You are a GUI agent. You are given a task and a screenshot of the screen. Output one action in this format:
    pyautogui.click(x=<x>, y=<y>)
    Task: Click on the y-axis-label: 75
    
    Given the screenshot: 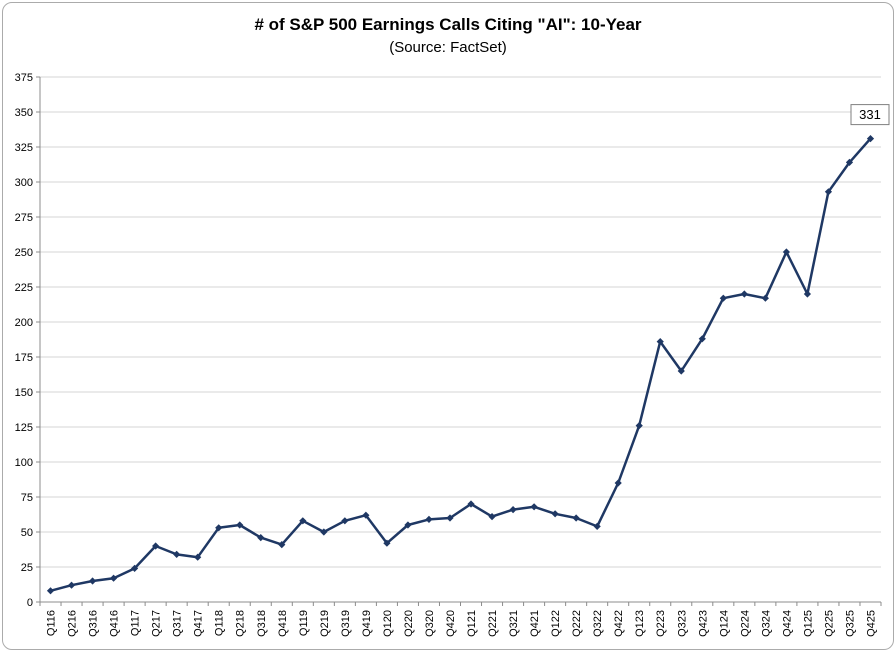 What is the action you would take?
    pyautogui.click(x=27, y=498)
    